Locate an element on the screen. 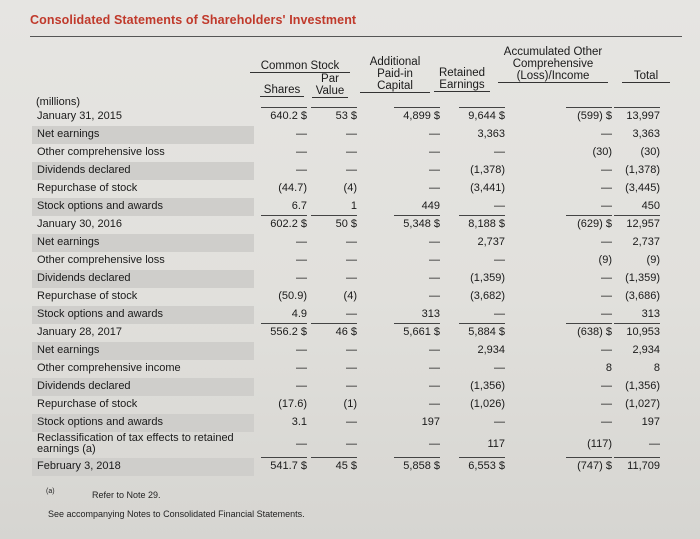 The width and height of the screenshot is (700, 539). cell-re: 2,934 is located at coordinates (491, 350).